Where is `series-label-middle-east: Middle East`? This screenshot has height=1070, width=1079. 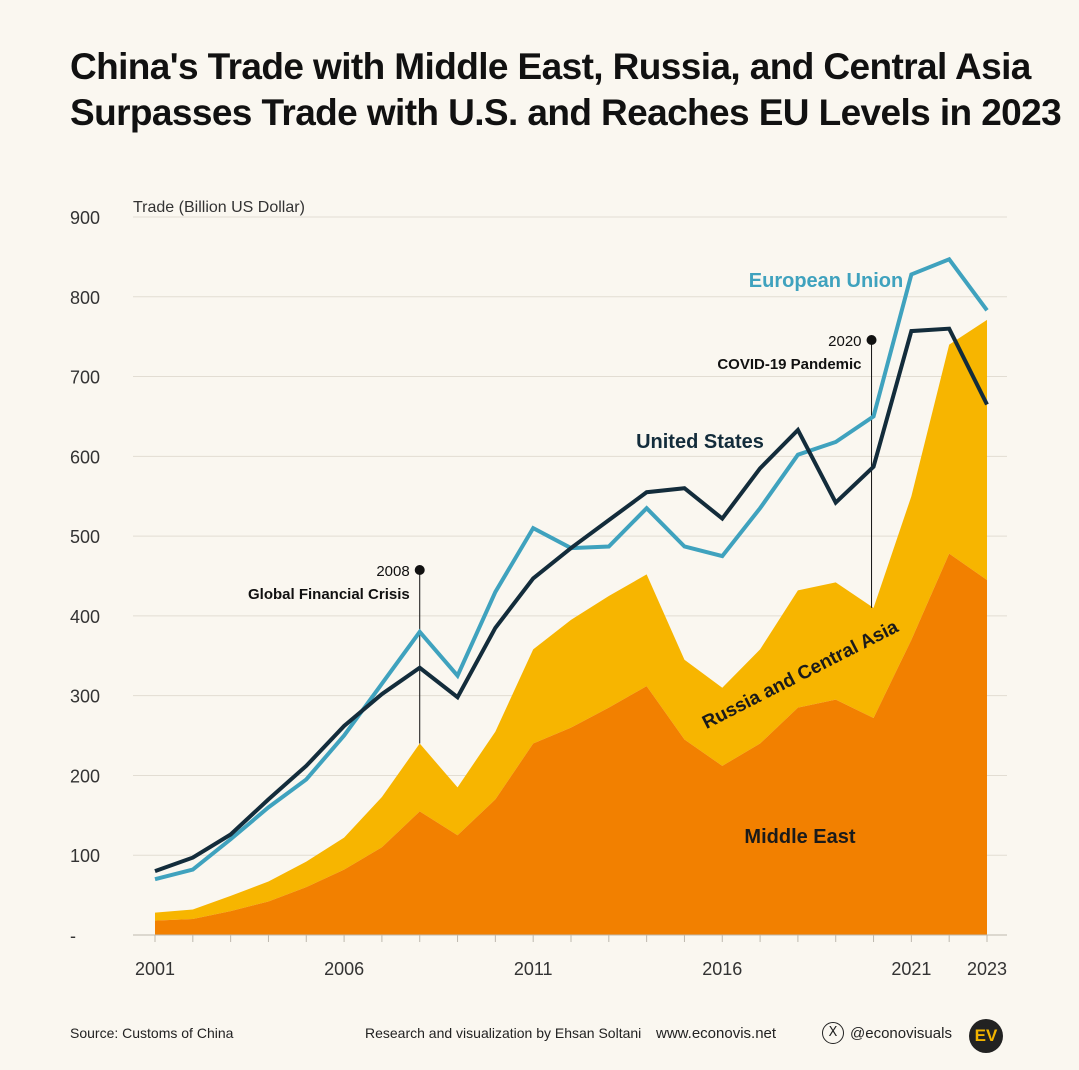
series-label-middle-east: Middle East is located at coordinates (799, 837).